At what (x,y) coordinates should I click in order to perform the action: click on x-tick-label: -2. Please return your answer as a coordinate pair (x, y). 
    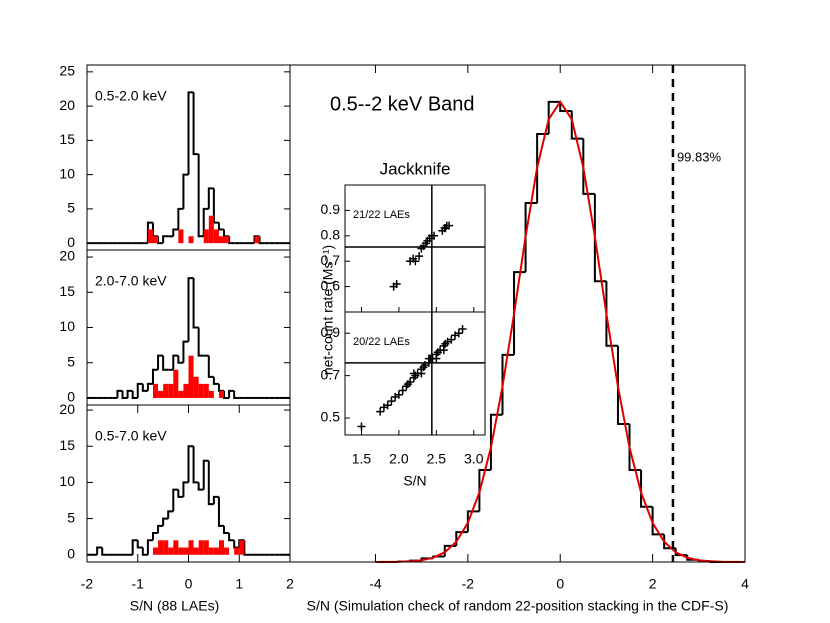
    Looking at the image, I should click on (468, 584).